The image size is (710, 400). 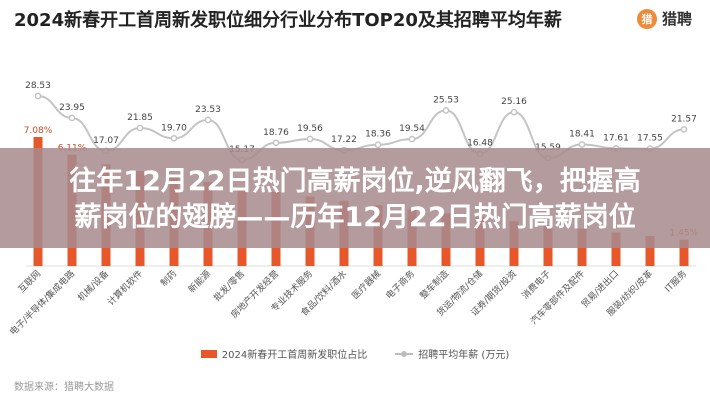 I want to click on salary-data-label: 21.85, so click(x=140, y=118).